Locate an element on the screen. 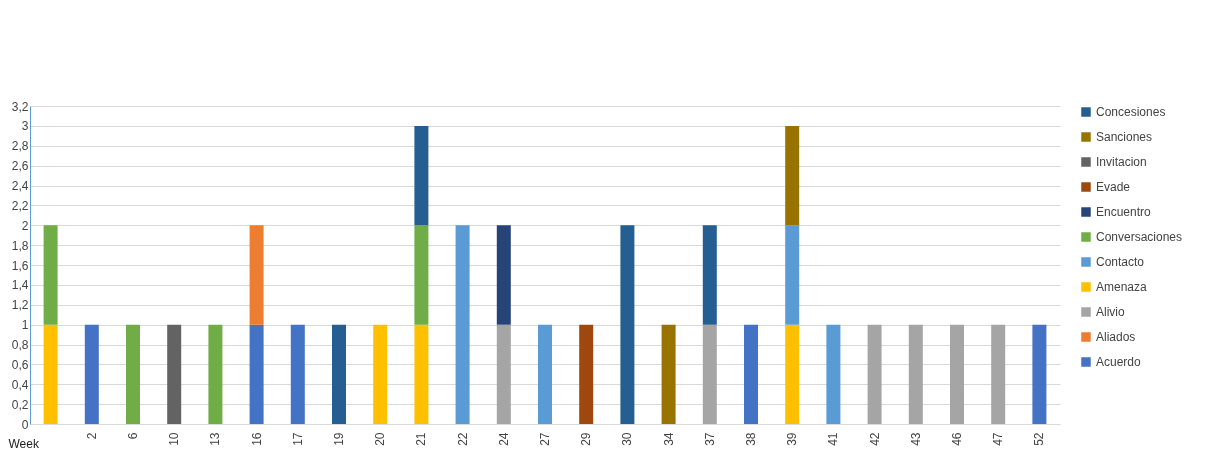 This screenshot has height=459, width=1223. legend-label: Evade is located at coordinates (1113, 187).